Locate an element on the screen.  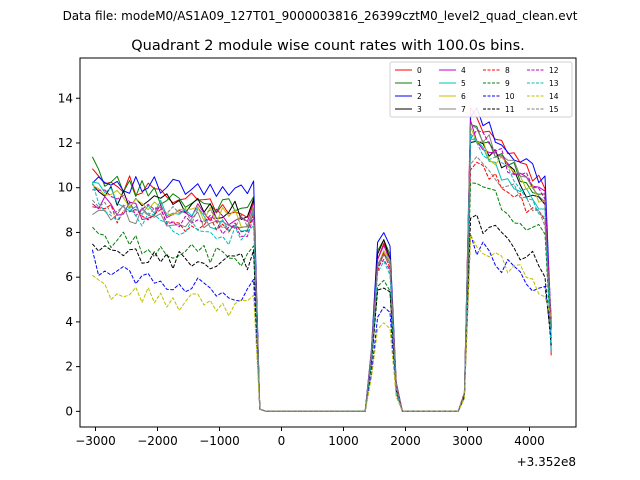
y-tick-label: 2 is located at coordinates (69, 367).